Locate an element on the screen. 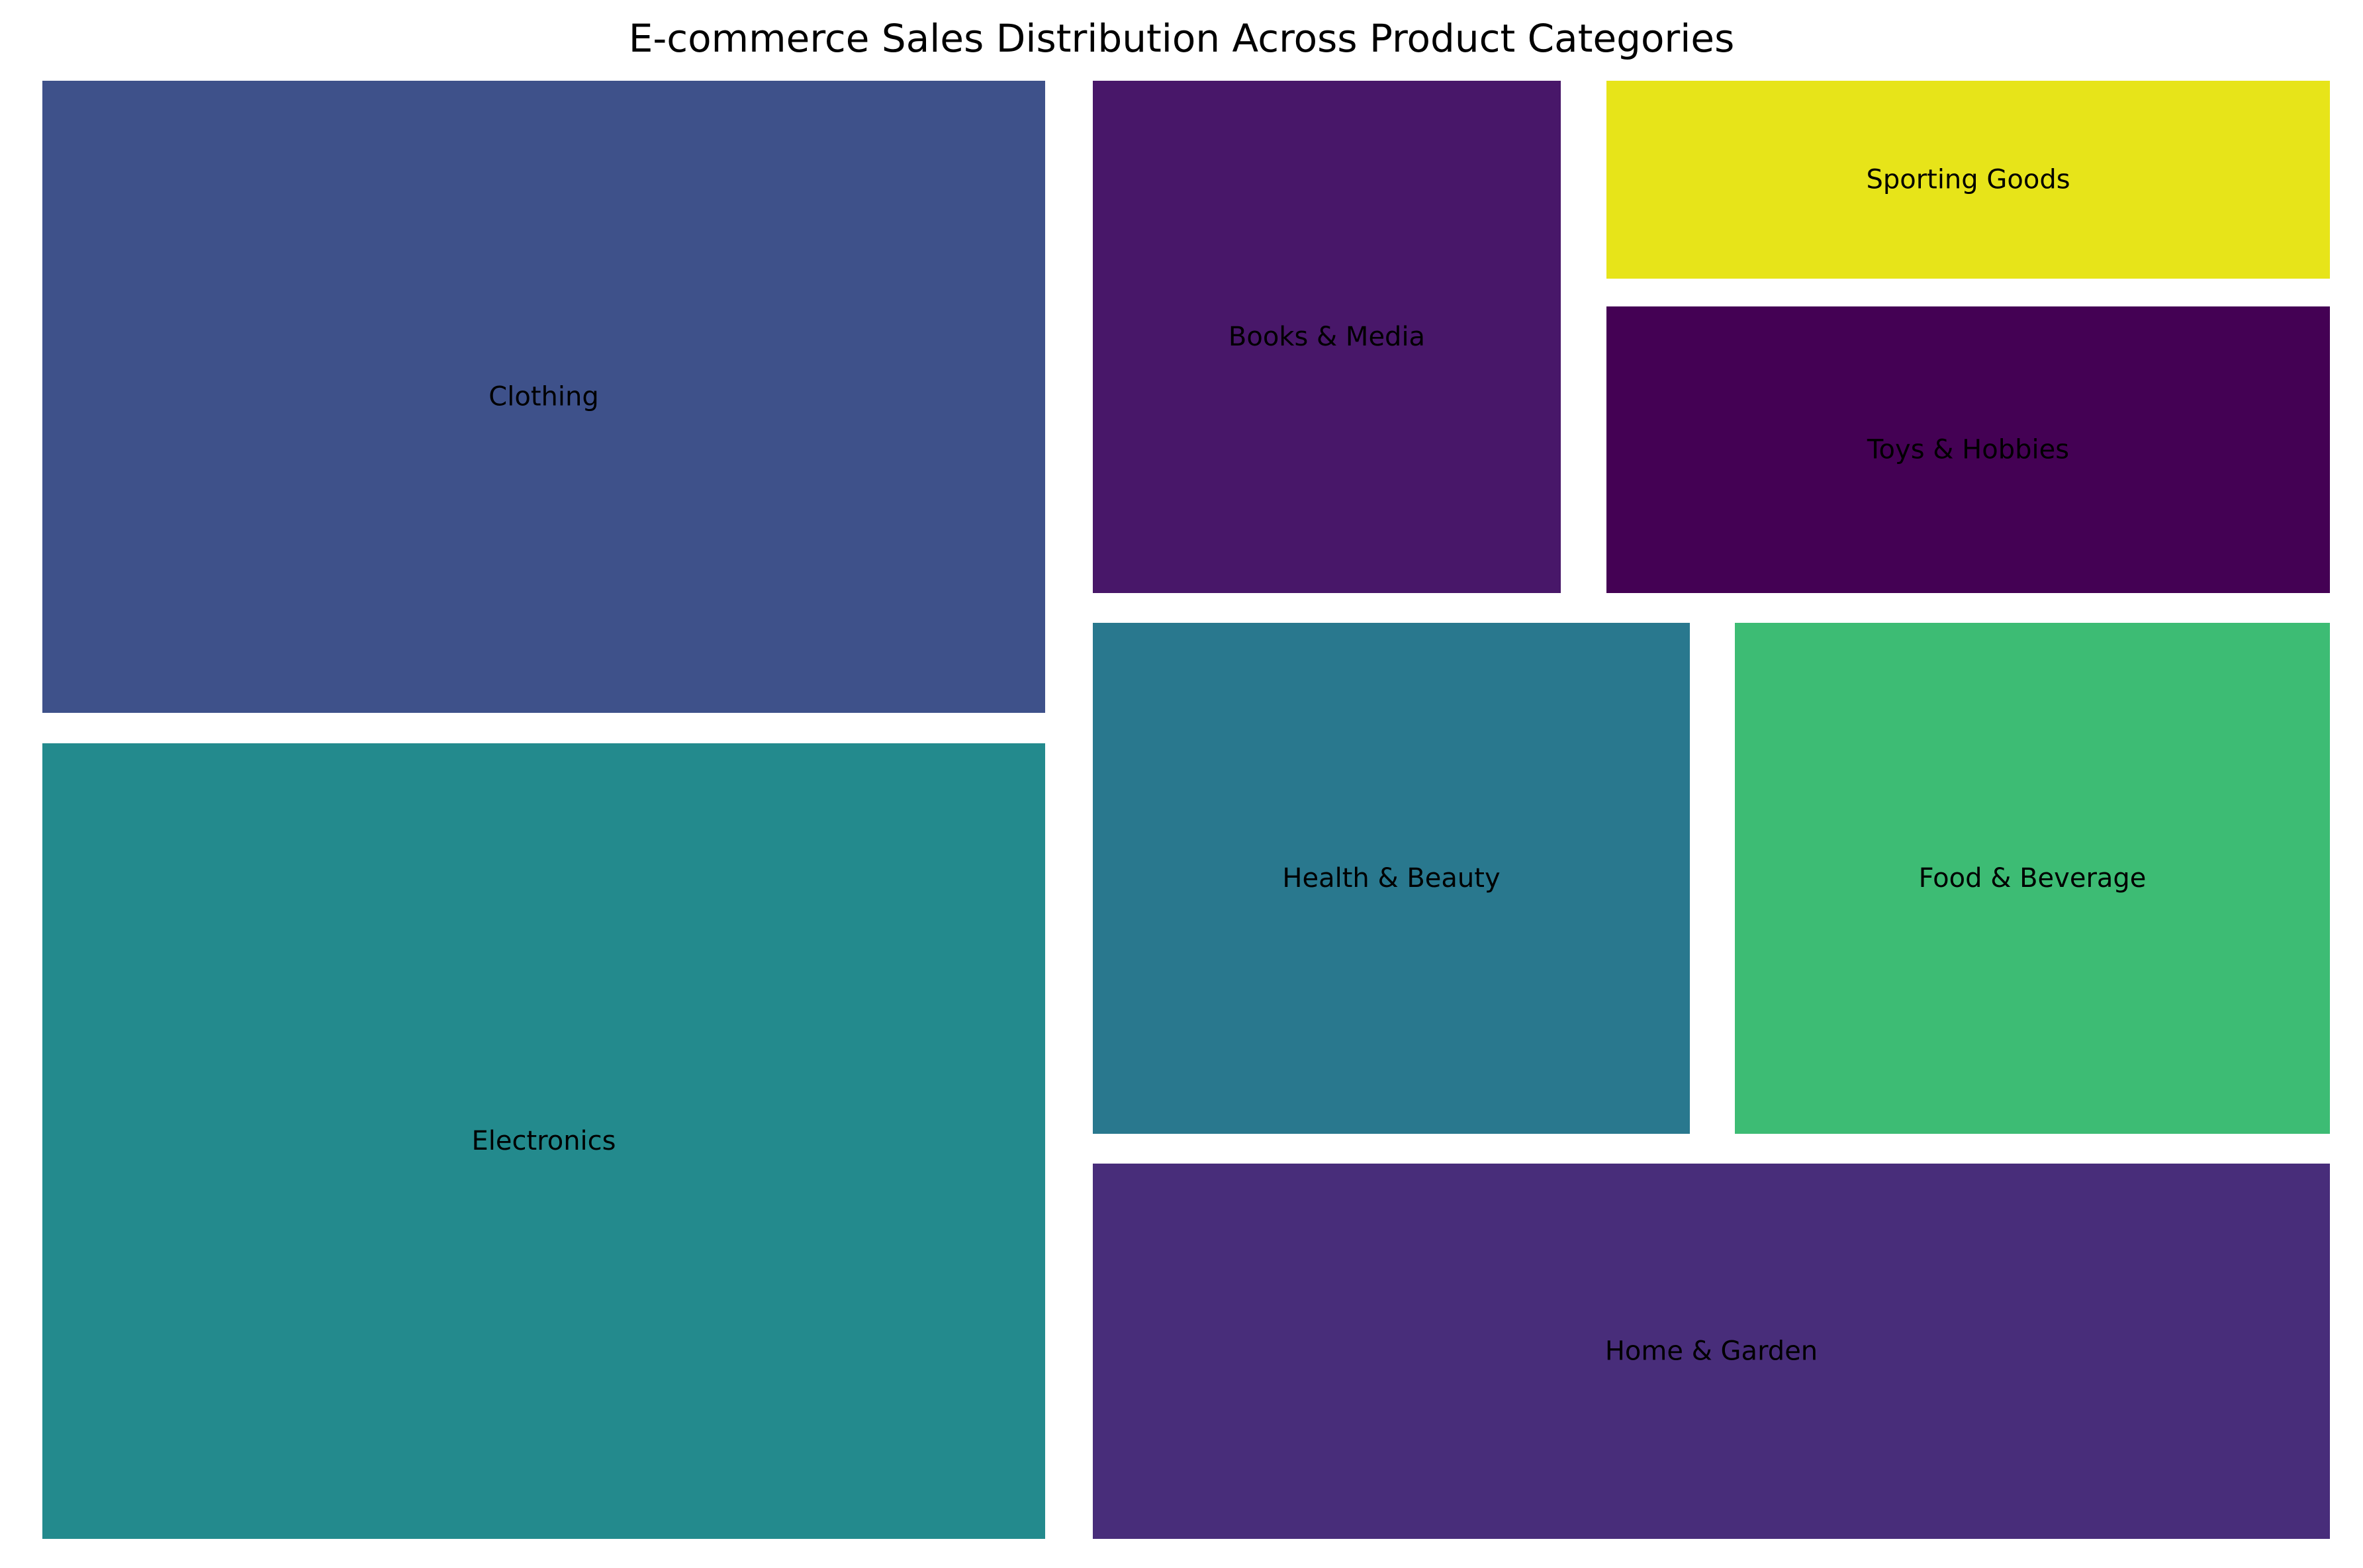 The height and width of the screenshot is (1568, 2363). cell-label-books-and-media: Books & Media is located at coordinates (1326, 337).